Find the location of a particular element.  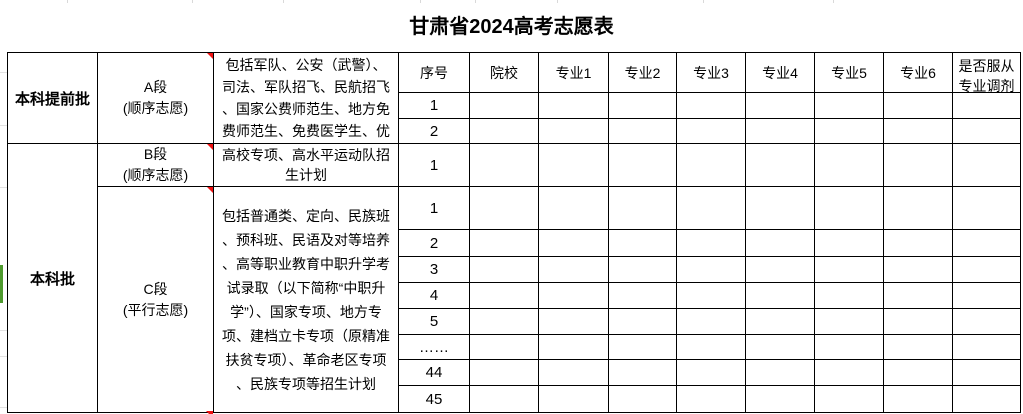

seq-cell: 3 is located at coordinates (434, 270).